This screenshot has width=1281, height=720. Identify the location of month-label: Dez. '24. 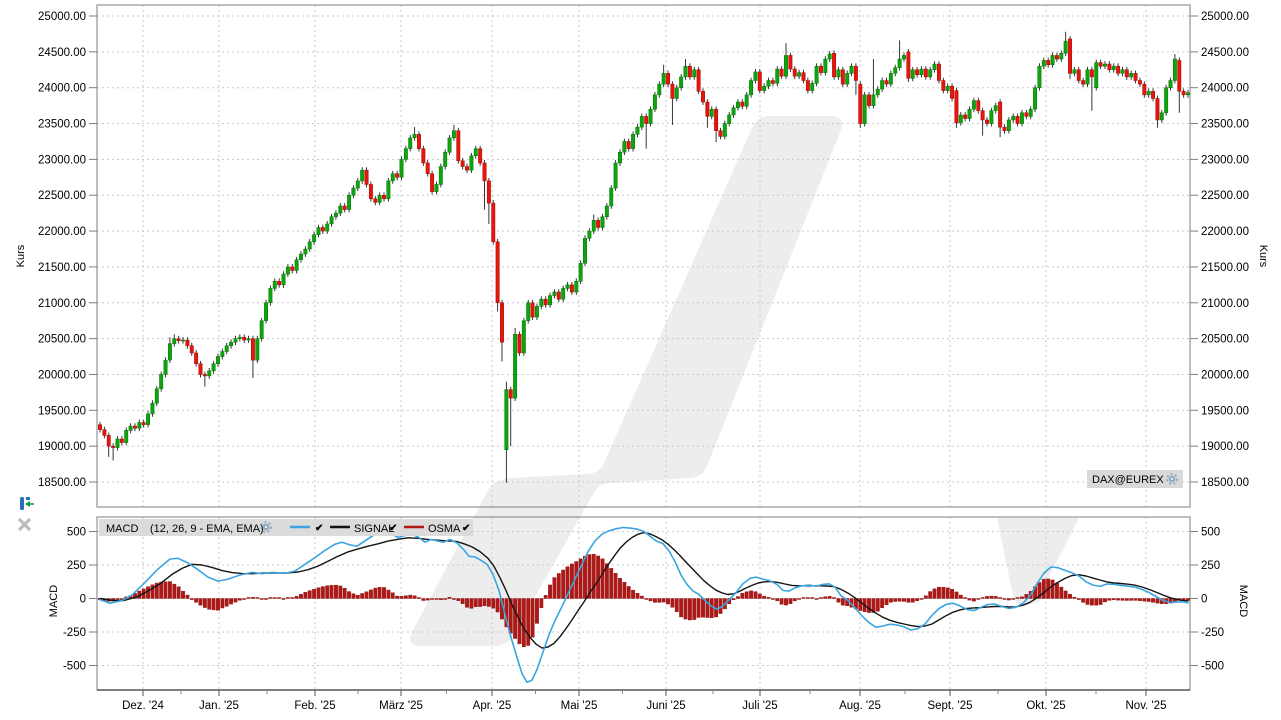
(143, 706).